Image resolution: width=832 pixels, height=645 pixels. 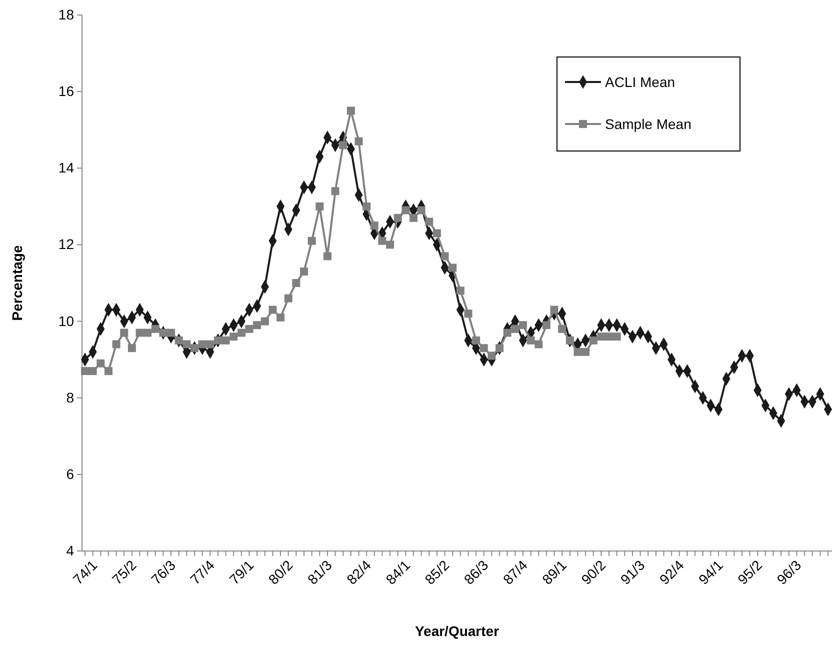 What do you see at coordinates (593, 572) in the screenshot?
I see `x-tick-label: 90/2` at bounding box center [593, 572].